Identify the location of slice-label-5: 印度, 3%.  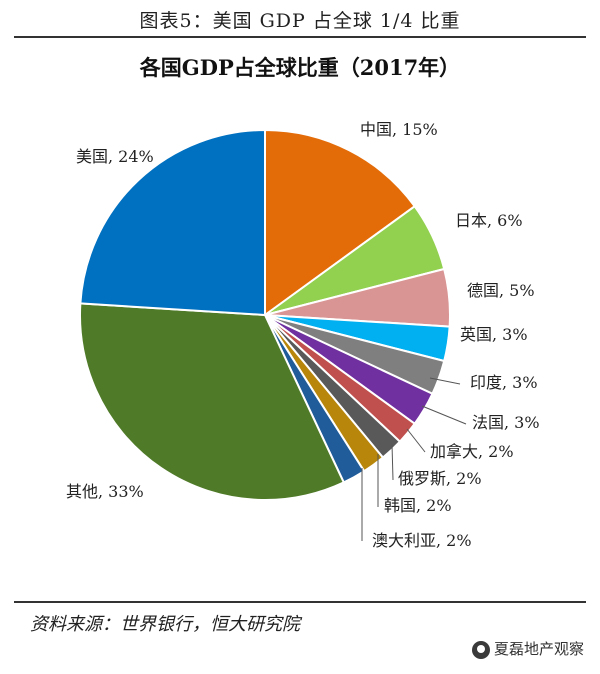
(504, 382).